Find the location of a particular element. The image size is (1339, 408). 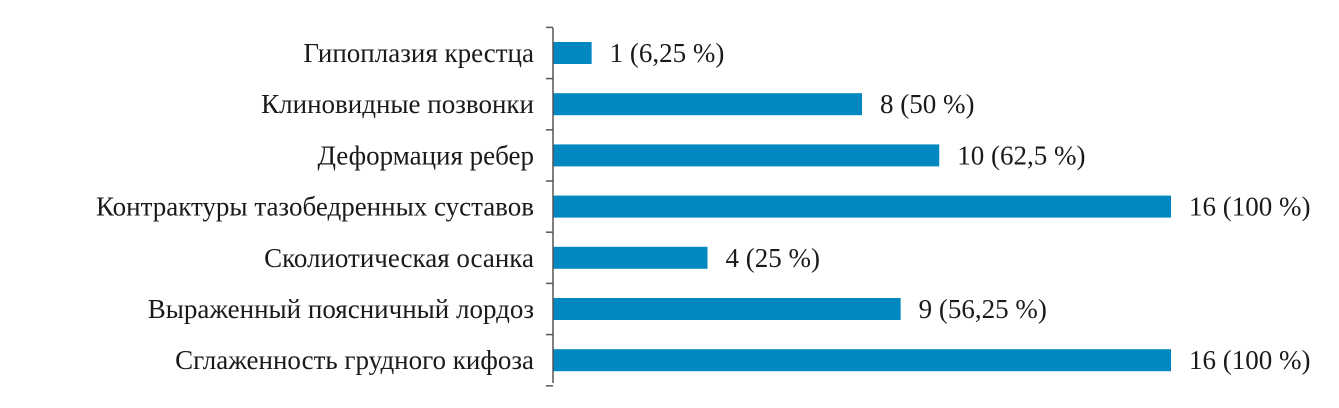

category-label: Контрактуры тазобедренных суставов is located at coordinates (315, 207).